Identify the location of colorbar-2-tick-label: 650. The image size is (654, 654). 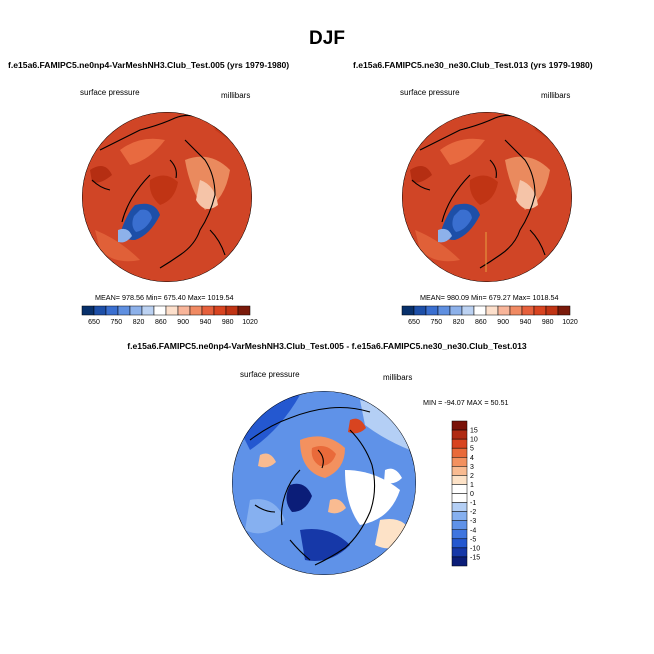
(414, 322).